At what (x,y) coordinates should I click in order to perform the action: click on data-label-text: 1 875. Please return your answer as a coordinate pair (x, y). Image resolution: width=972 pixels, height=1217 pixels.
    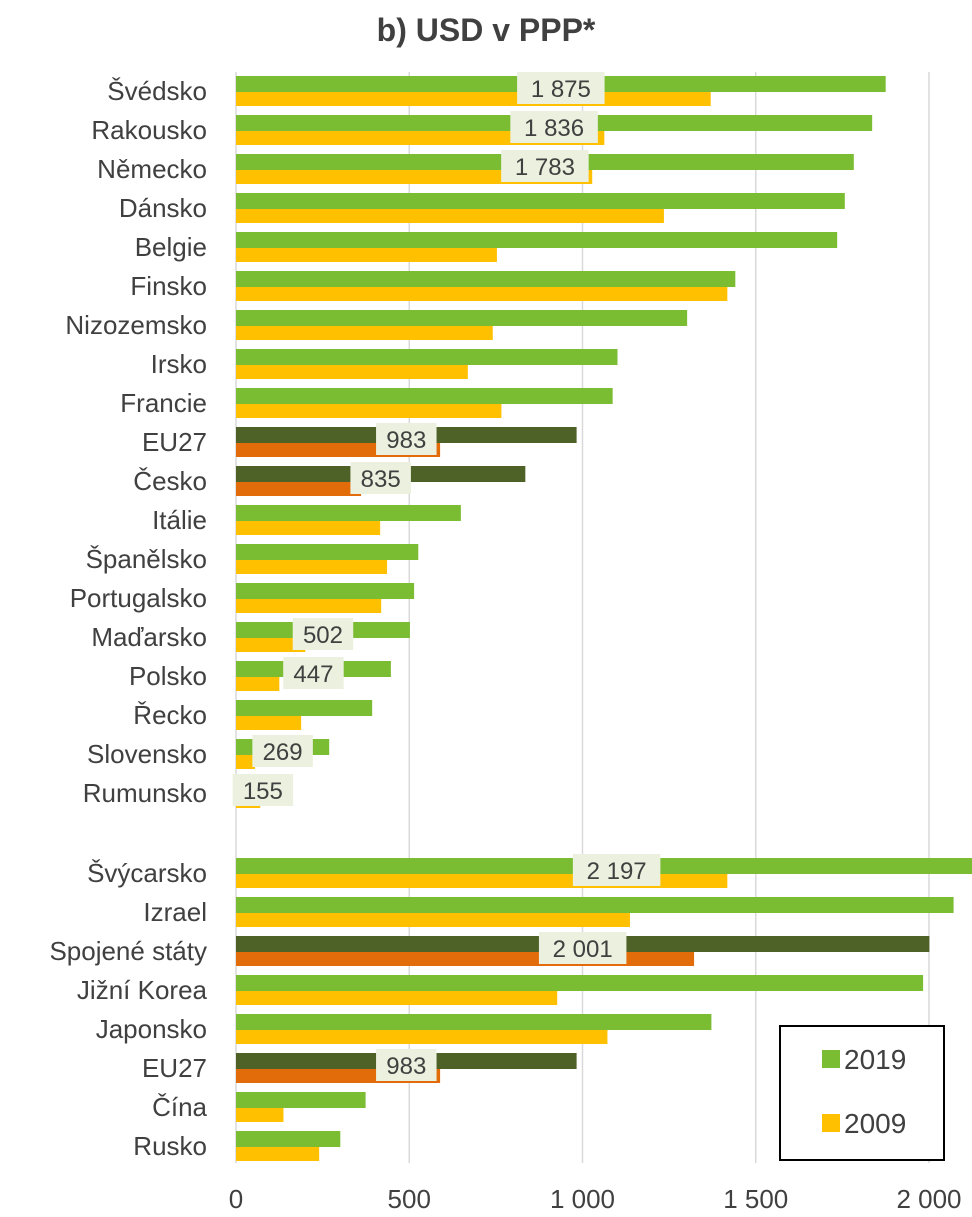
    Looking at the image, I should click on (561, 89).